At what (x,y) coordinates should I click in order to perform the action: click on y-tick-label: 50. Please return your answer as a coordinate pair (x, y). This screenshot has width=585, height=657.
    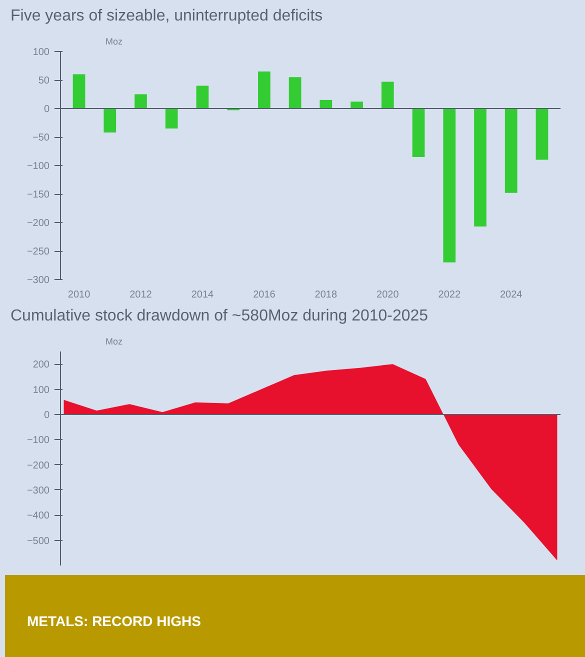
    Looking at the image, I should click on (44, 81).